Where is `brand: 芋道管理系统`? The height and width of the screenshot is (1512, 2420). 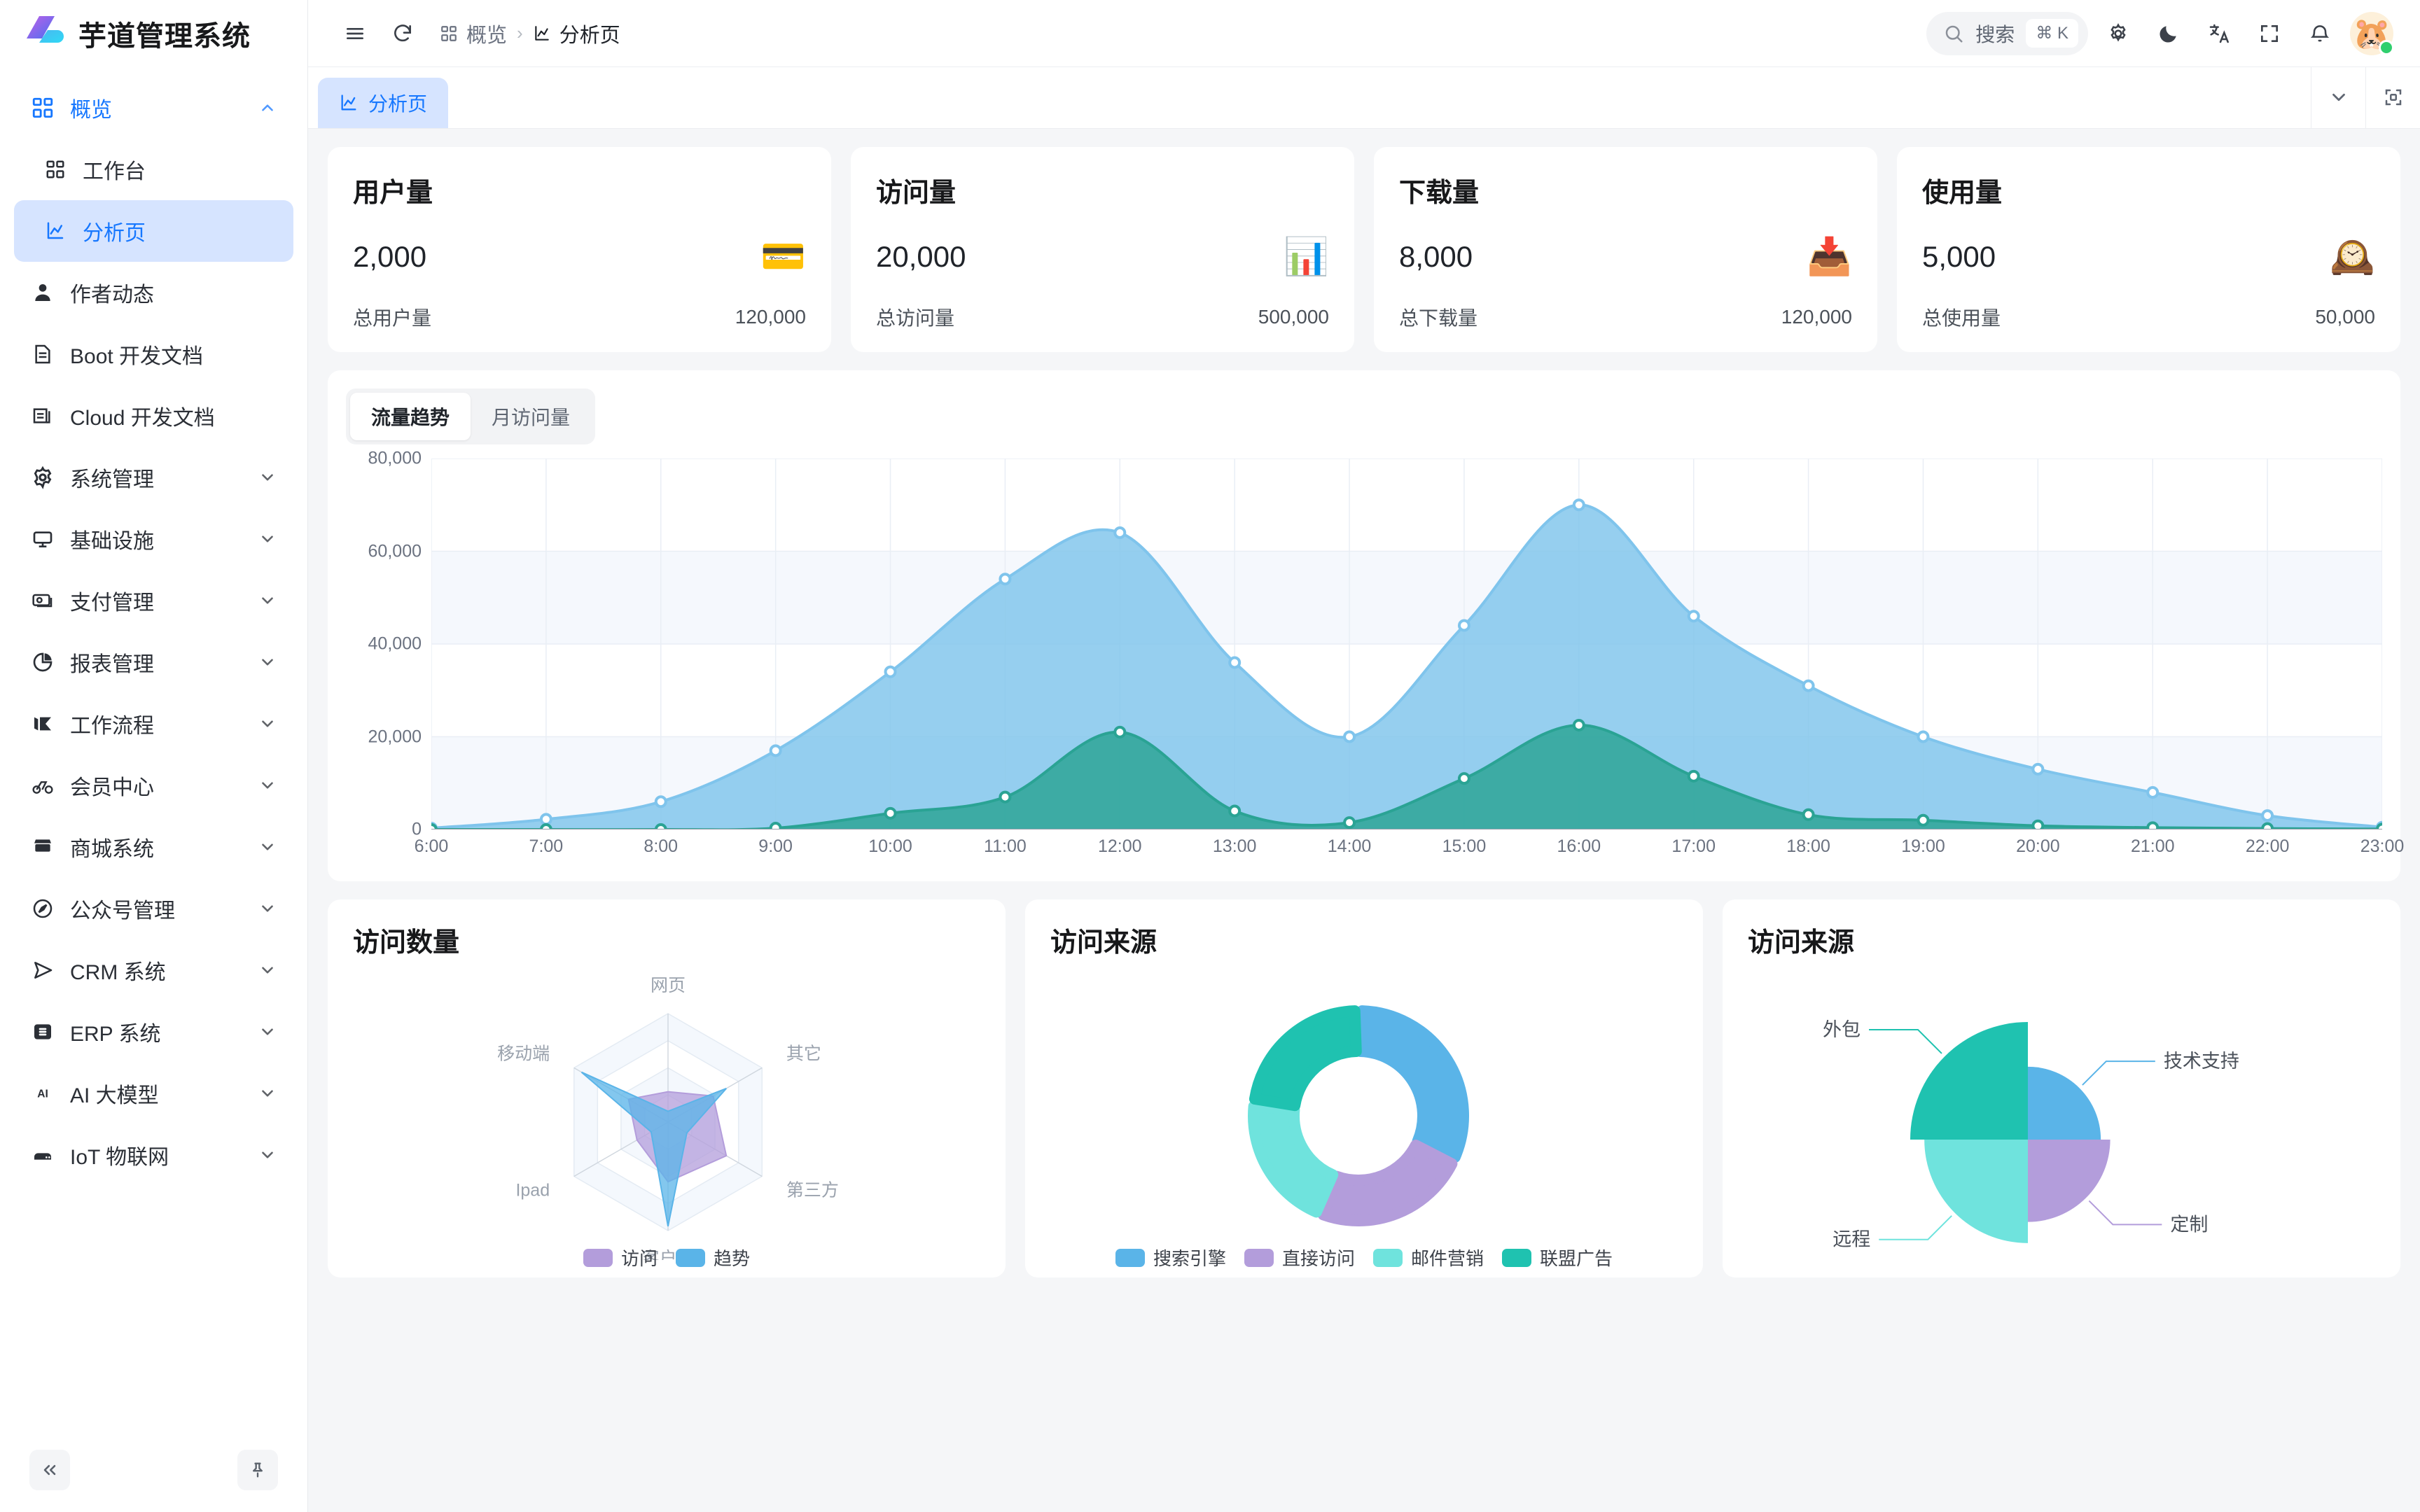 brand: 芋道管理系统 is located at coordinates (153, 33).